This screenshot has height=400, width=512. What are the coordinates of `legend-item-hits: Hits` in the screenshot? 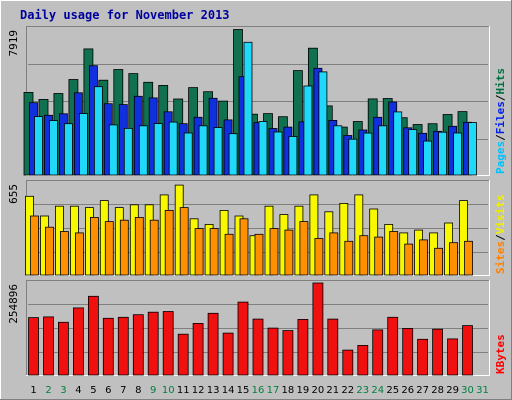 It's located at (500, 81).